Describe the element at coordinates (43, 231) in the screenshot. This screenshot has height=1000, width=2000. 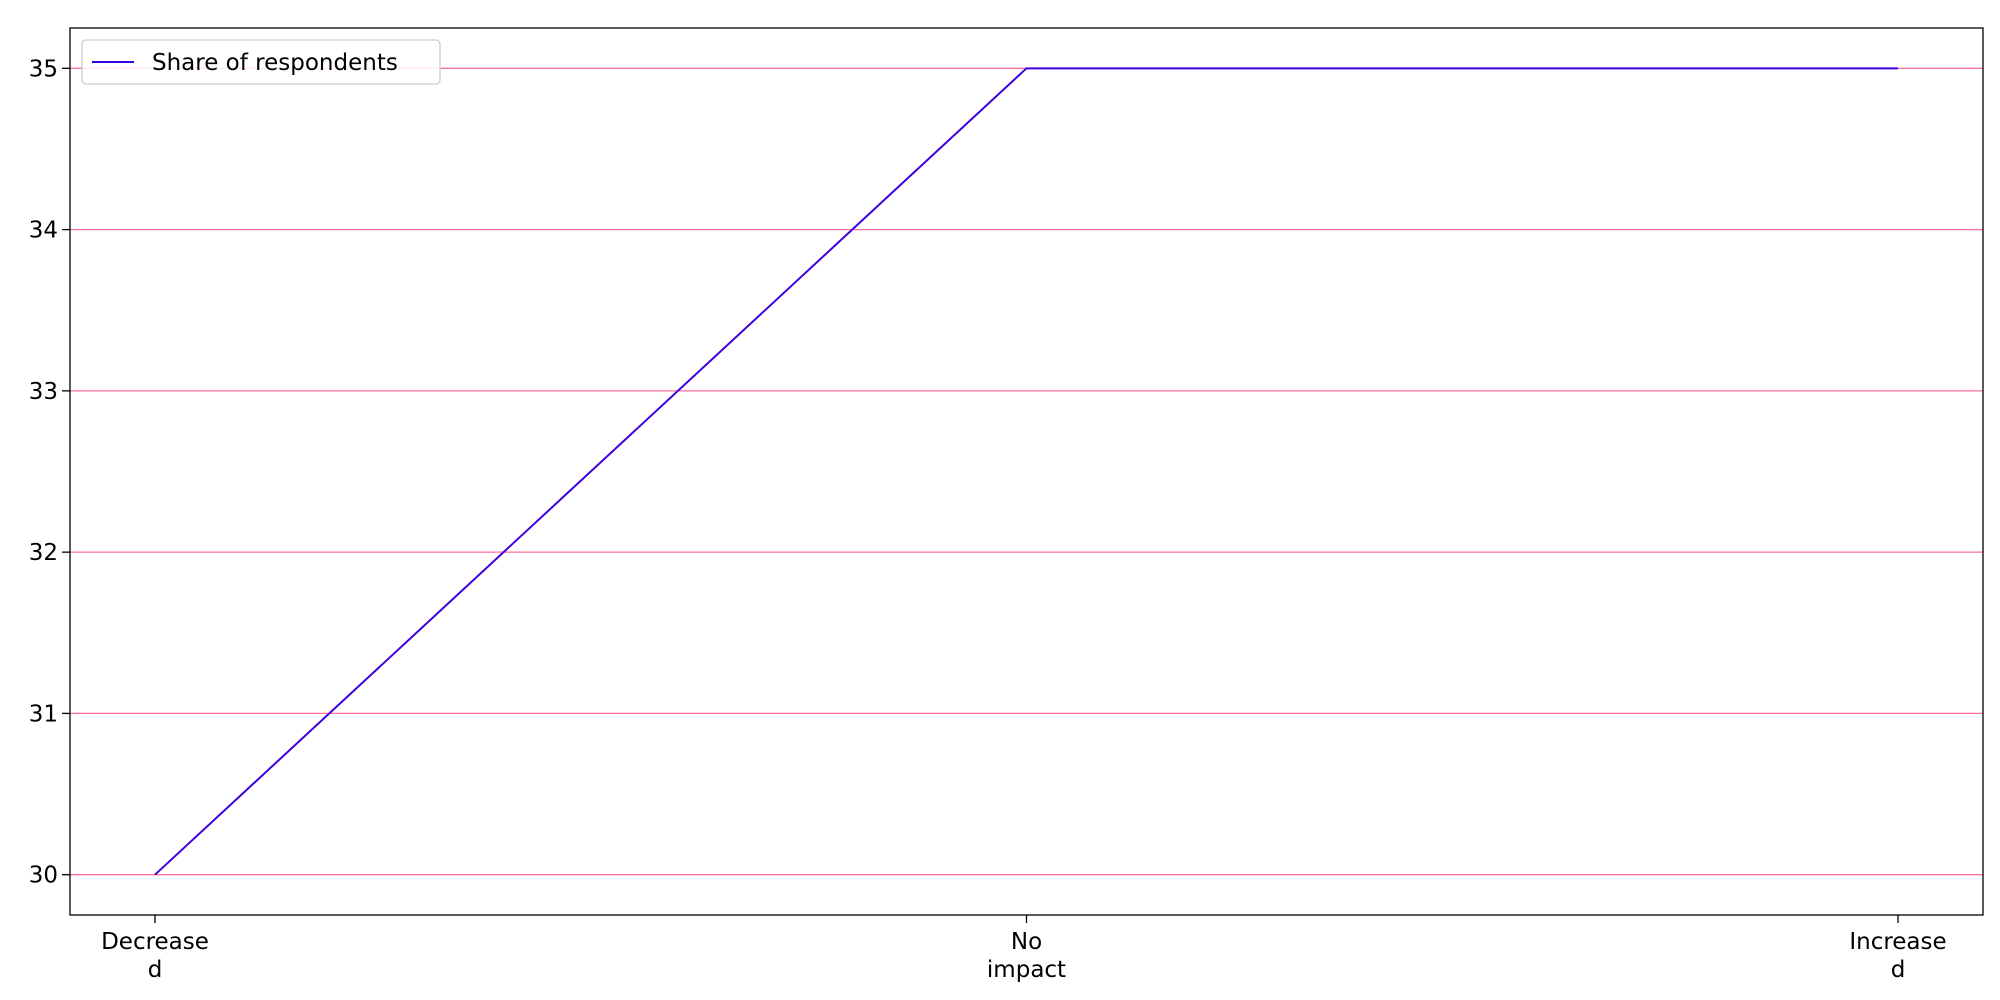
I see `y-tick-label-4: 34` at that location.